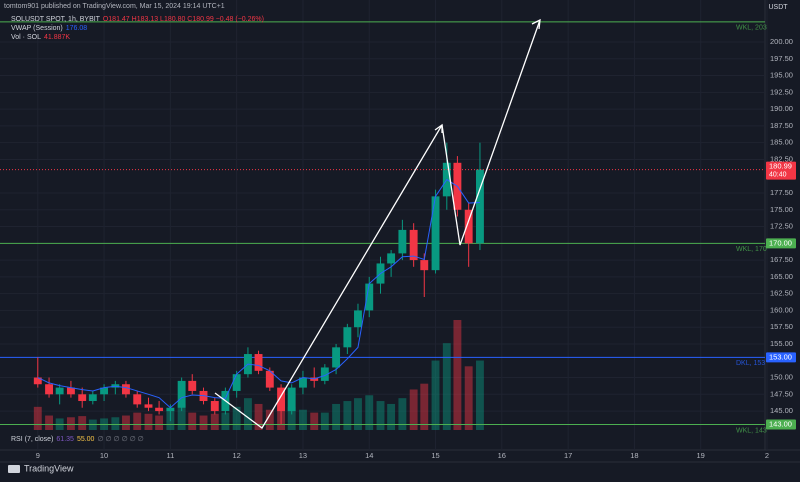 This screenshot has height=482, width=800. I want to click on x-tick-label: 9, so click(38, 455).